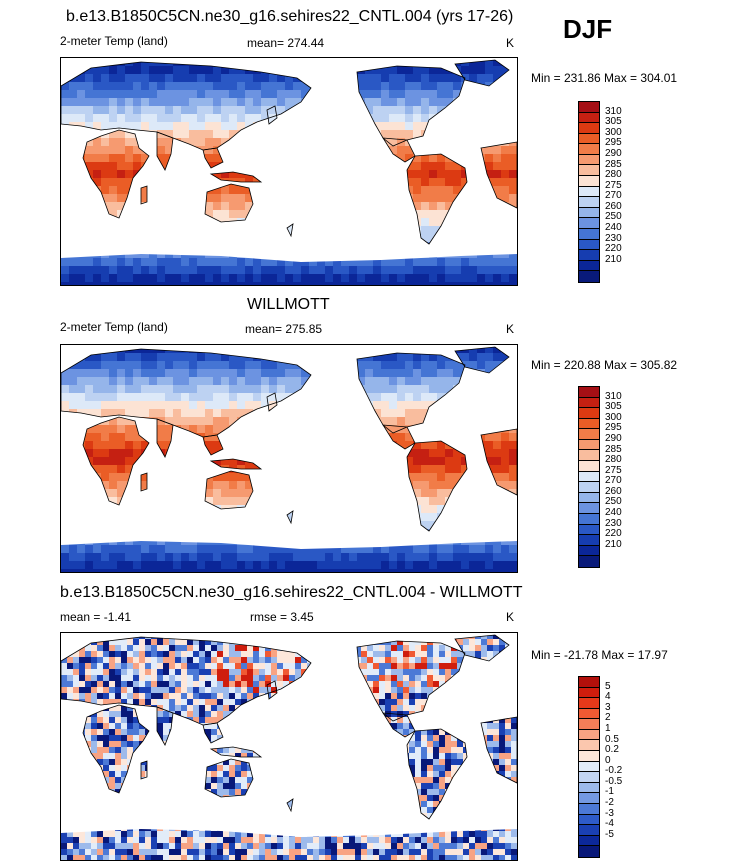  Describe the element at coordinates (609, 813) in the screenshot. I see `colorbar-tick-label: -3` at that location.